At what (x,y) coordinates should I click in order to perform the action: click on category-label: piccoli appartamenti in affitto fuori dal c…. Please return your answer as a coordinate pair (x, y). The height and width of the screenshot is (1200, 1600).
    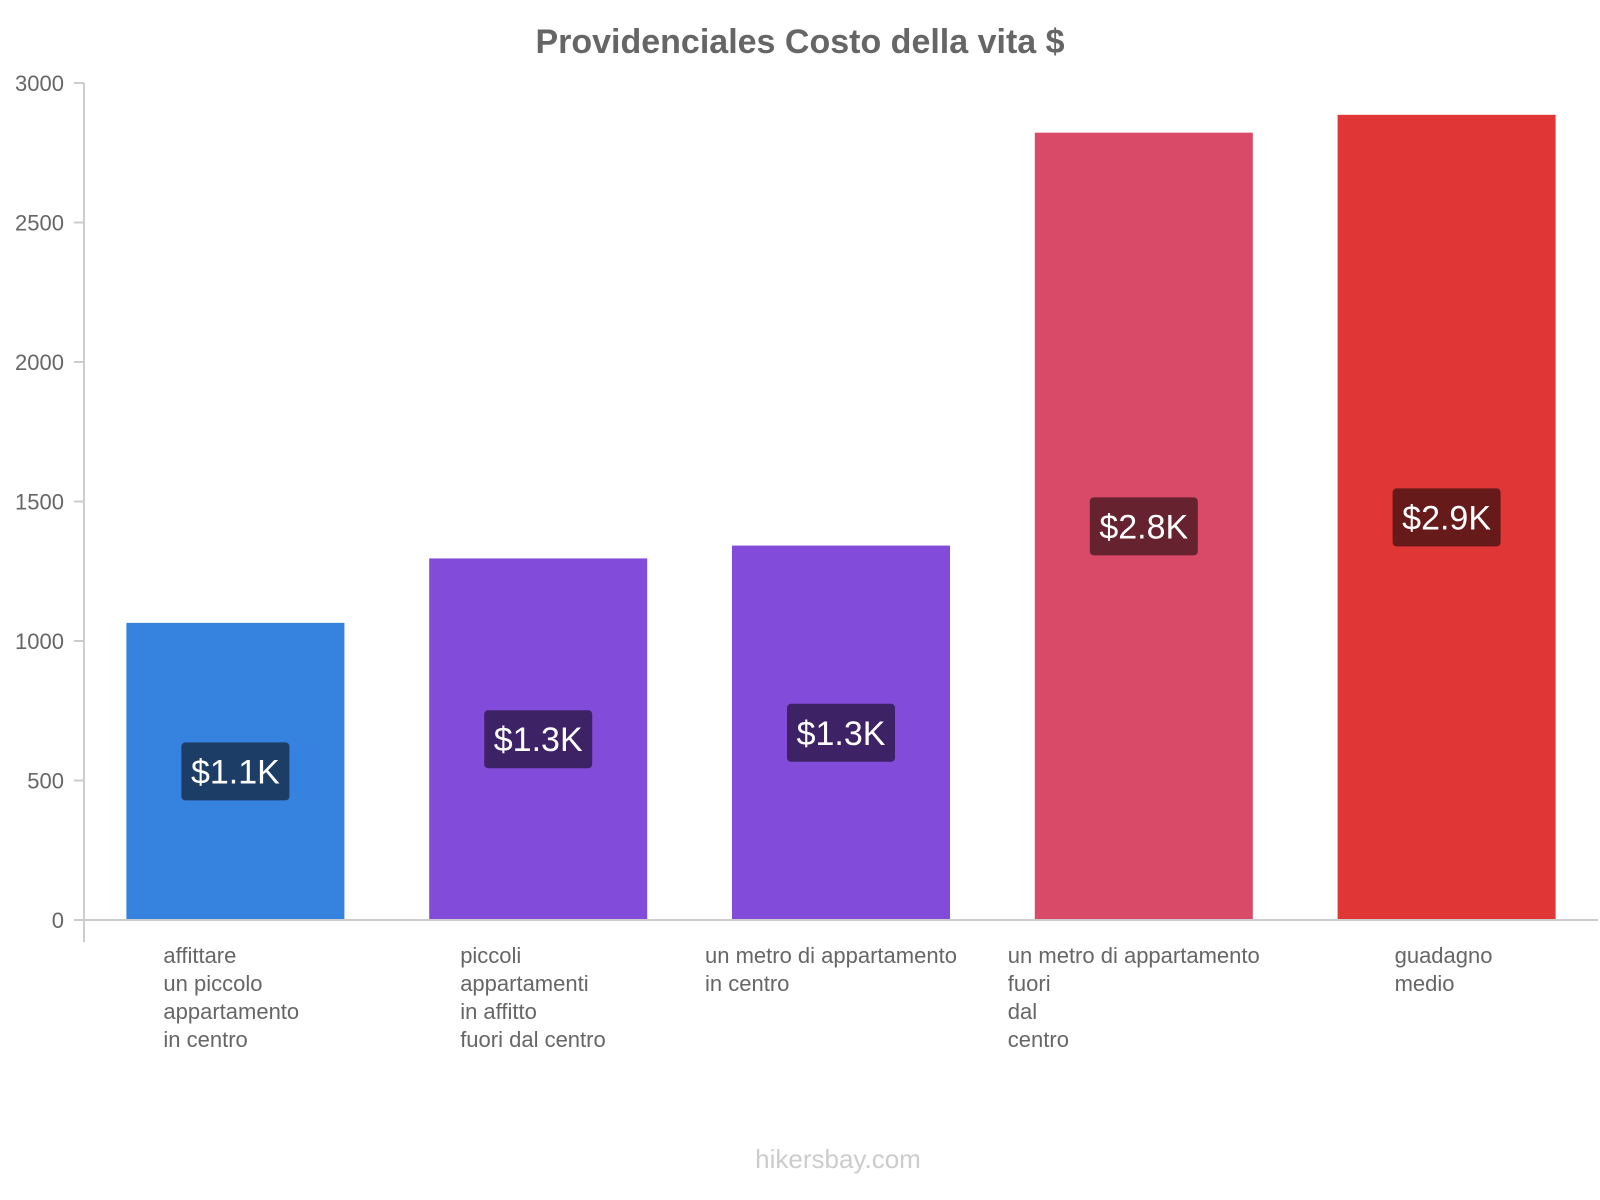
    Looking at the image, I should click on (533, 997).